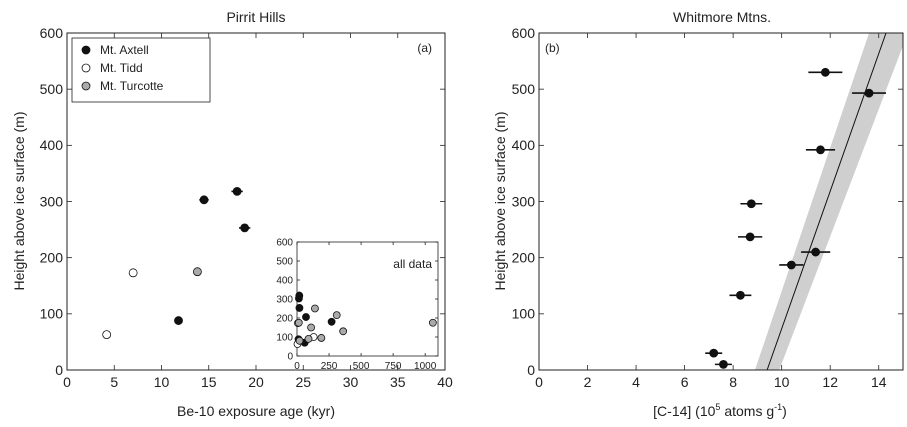  Describe the element at coordinates (303, 382) in the screenshot. I see `x-tick-label: 25` at that location.